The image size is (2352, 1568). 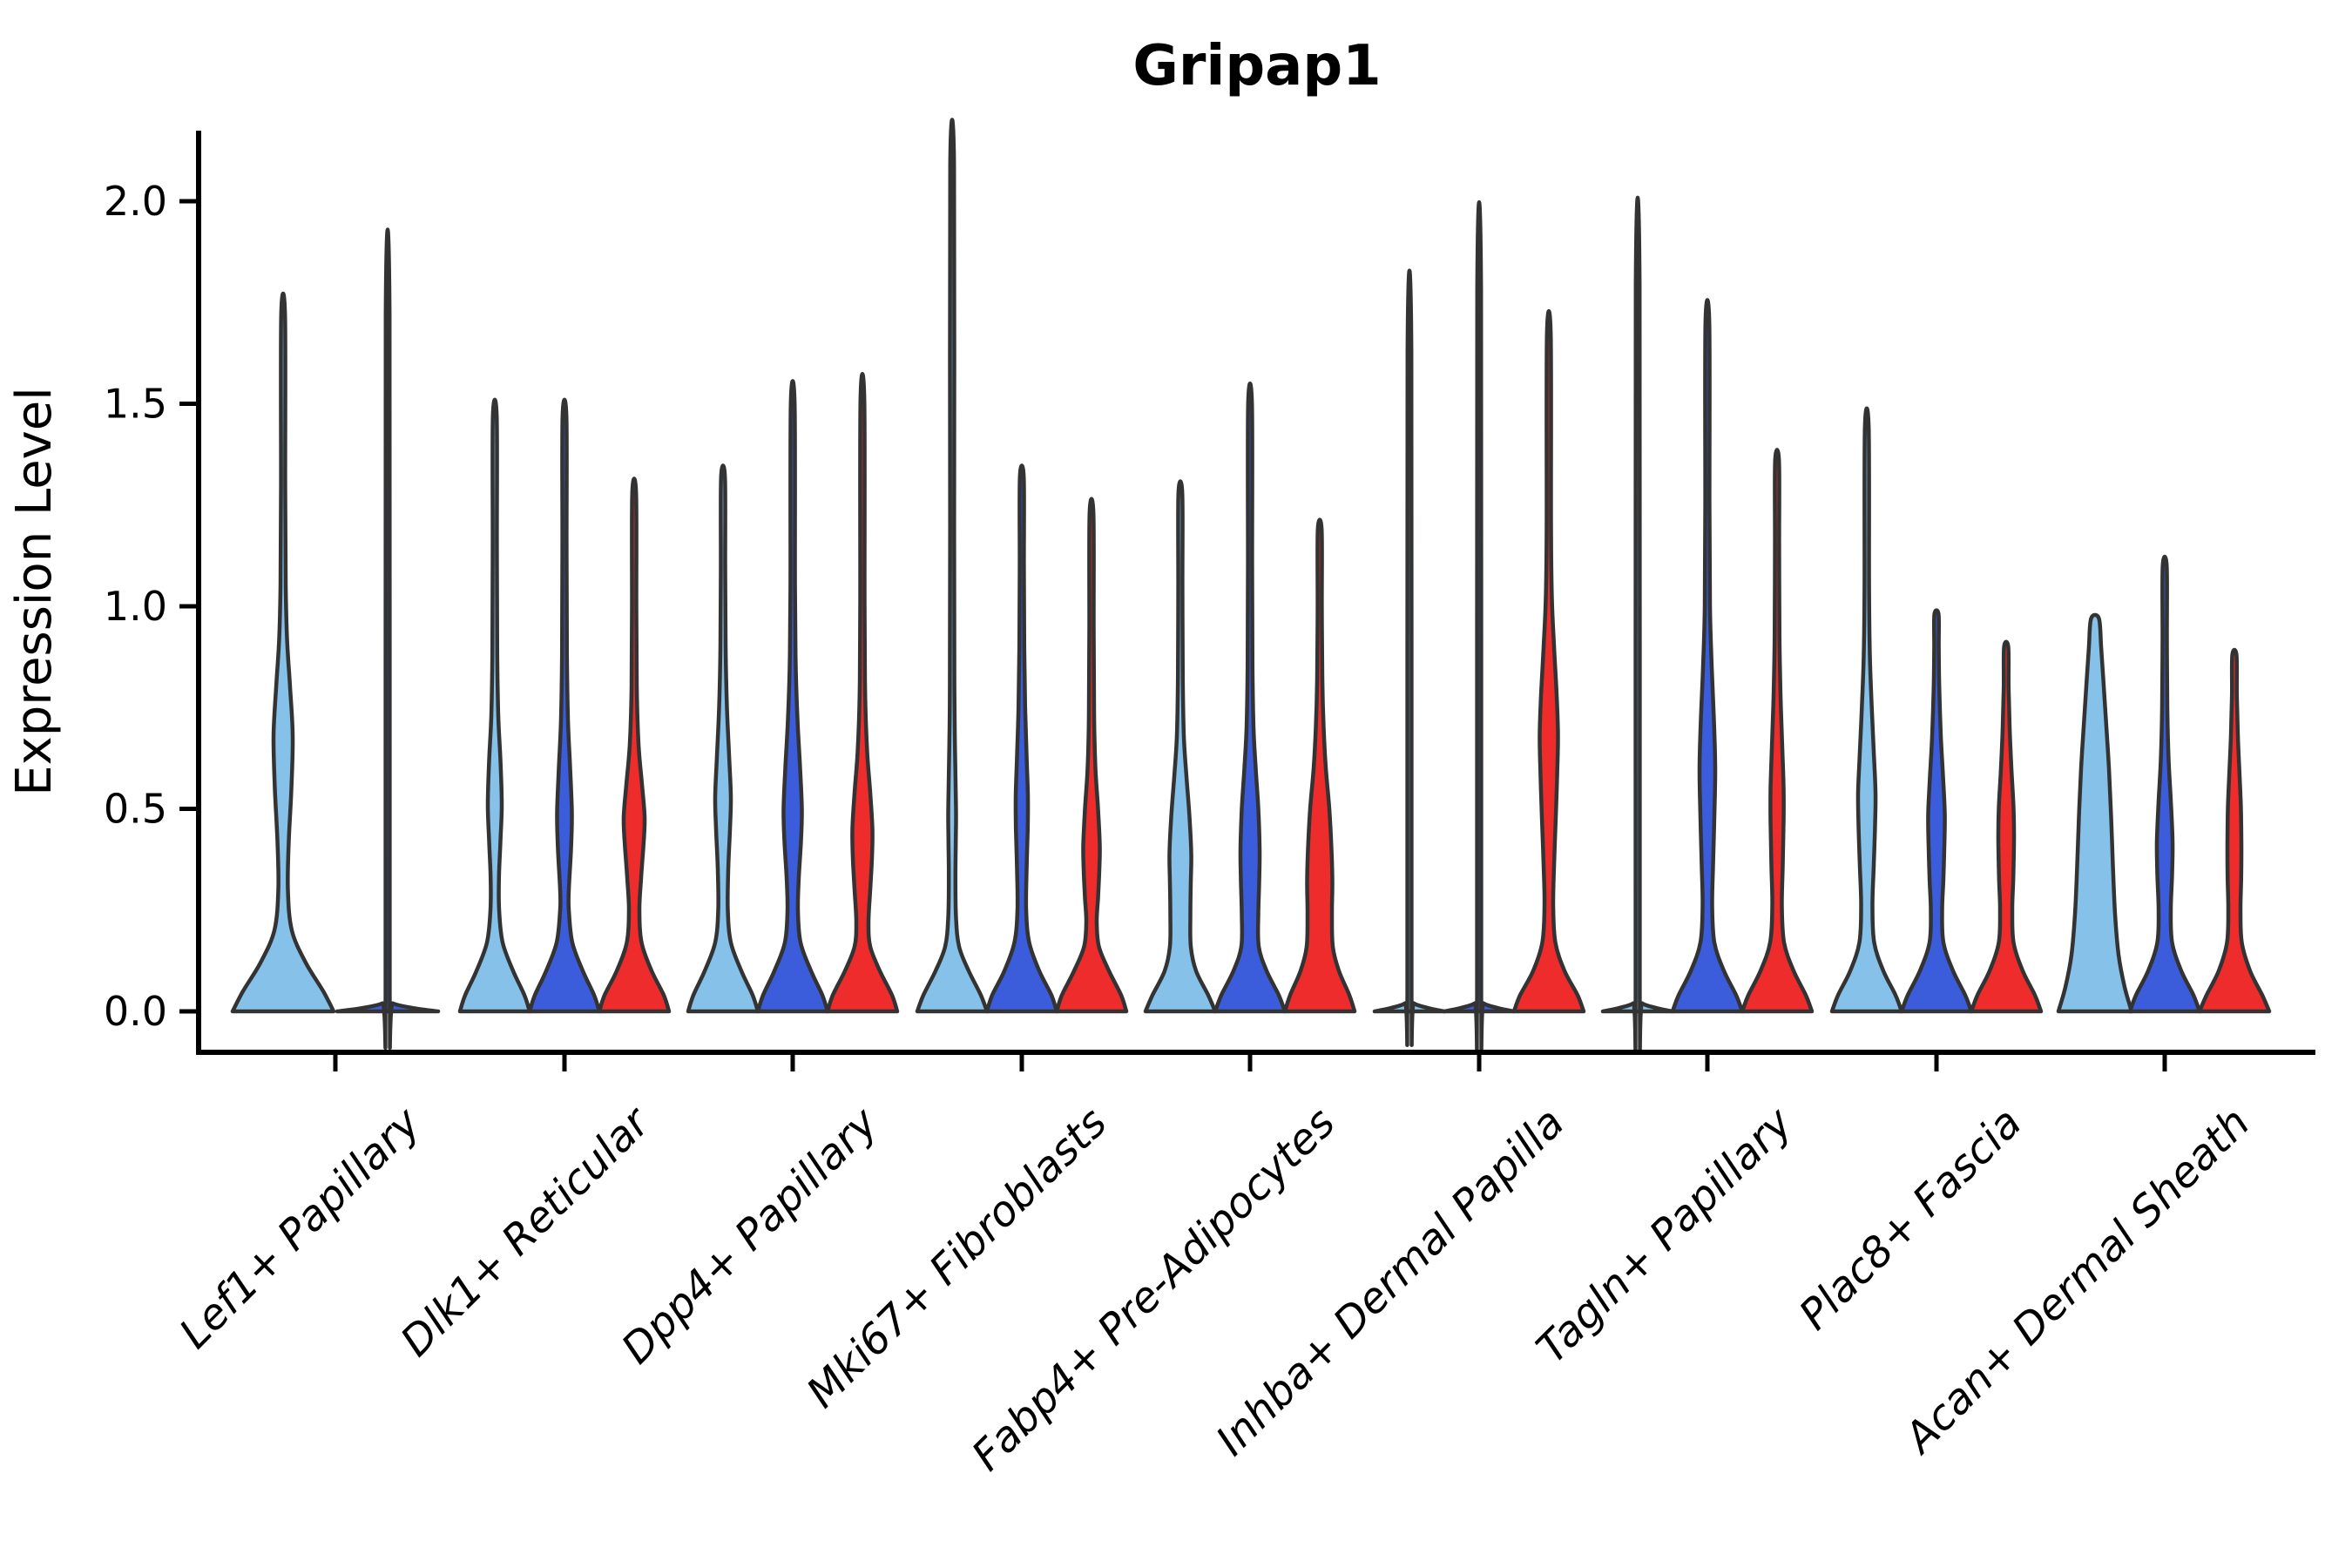 I want to click on violin-lef1-papillary-dark_blue, so click(x=388, y=639).